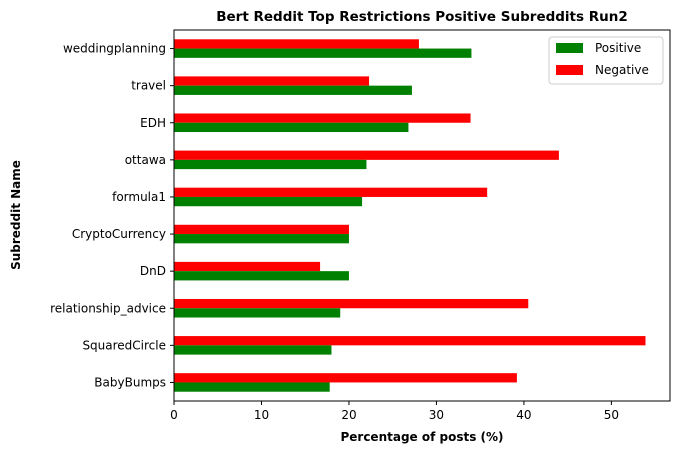 Image resolution: width=685 pixels, height=453 pixels. Describe the element at coordinates (421, 437) in the screenshot. I see `x-axis-label: Percentage of posts (%)` at that location.